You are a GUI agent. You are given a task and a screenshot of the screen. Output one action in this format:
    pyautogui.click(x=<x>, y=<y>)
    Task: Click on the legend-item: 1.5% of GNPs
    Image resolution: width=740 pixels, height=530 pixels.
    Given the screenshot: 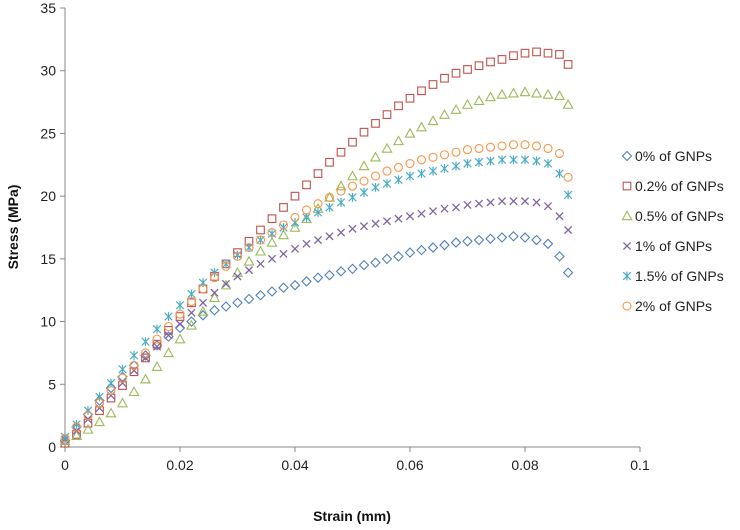 What is the action you would take?
    pyautogui.click(x=673, y=276)
    